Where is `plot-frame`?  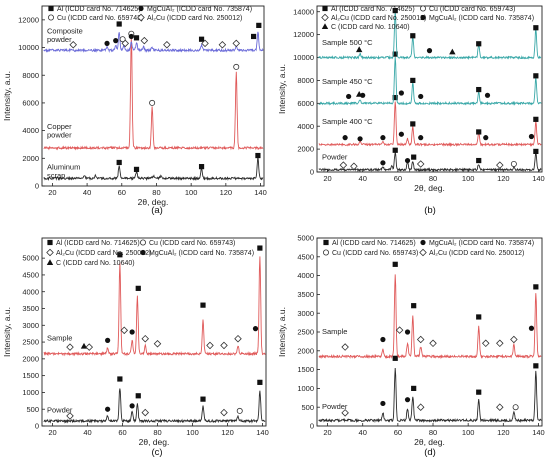 plot-frame is located at coordinates (429, 89).